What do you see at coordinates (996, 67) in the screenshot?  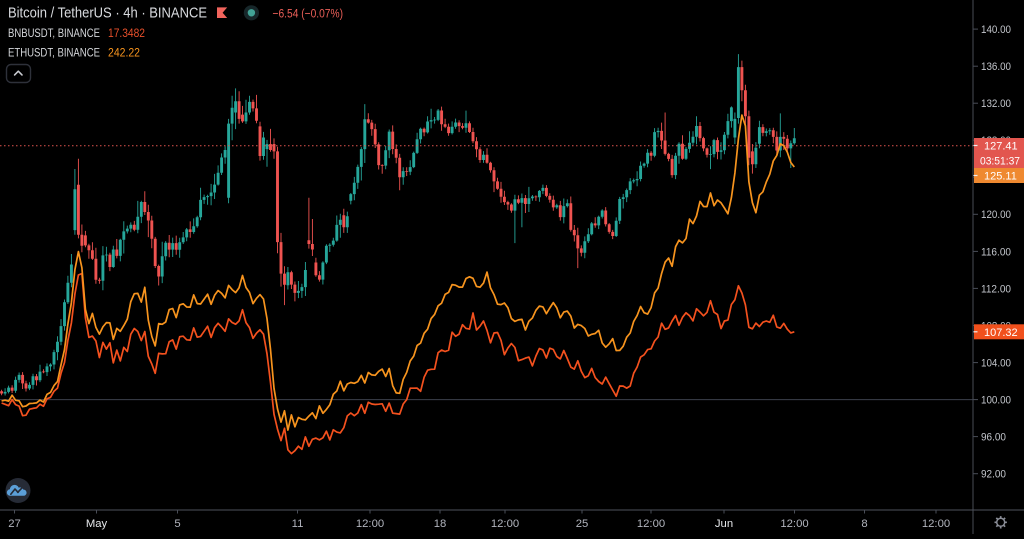 I see `svg-text: 136.00` at bounding box center [996, 67].